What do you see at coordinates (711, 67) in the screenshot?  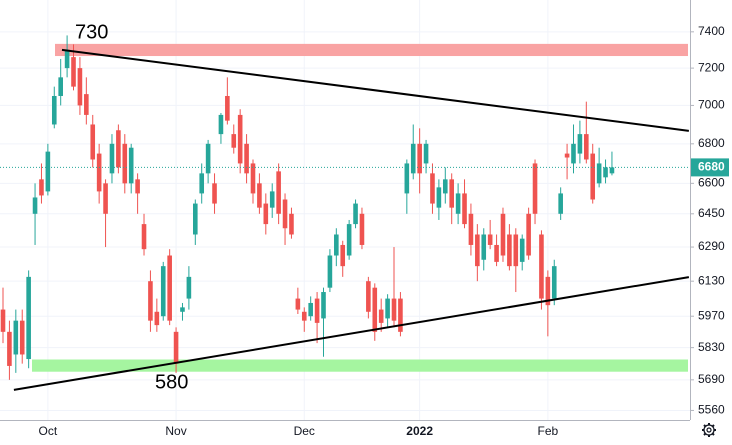 I see `y-tick-label: 7200` at bounding box center [711, 67].